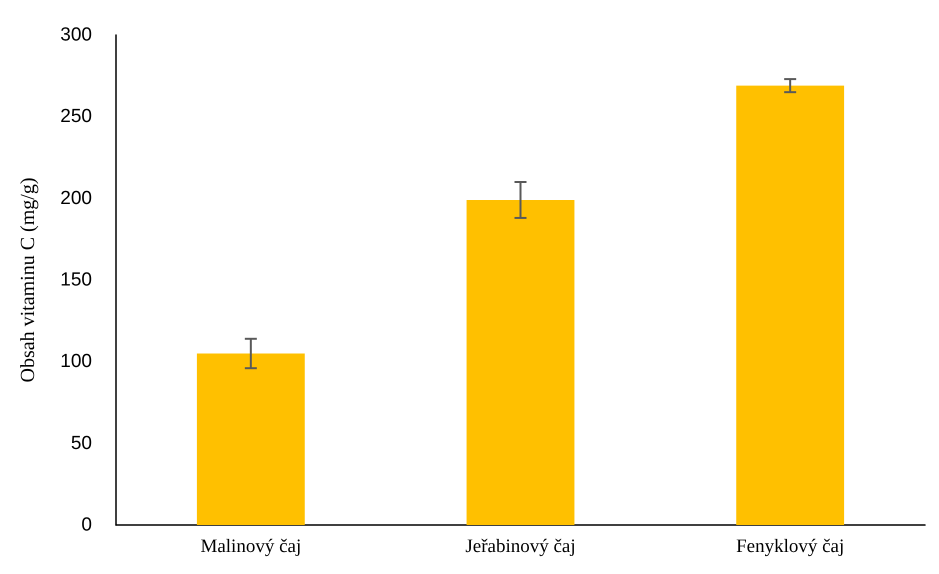  I want to click on y-tick-label: 0, so click(86, 525).